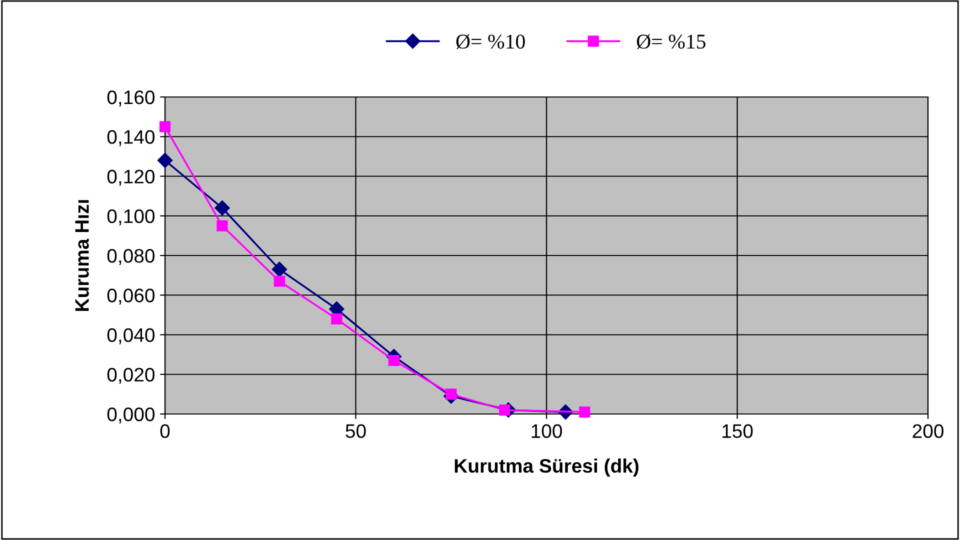  I want to click on x-tick-label: 0, so click(165, 431).